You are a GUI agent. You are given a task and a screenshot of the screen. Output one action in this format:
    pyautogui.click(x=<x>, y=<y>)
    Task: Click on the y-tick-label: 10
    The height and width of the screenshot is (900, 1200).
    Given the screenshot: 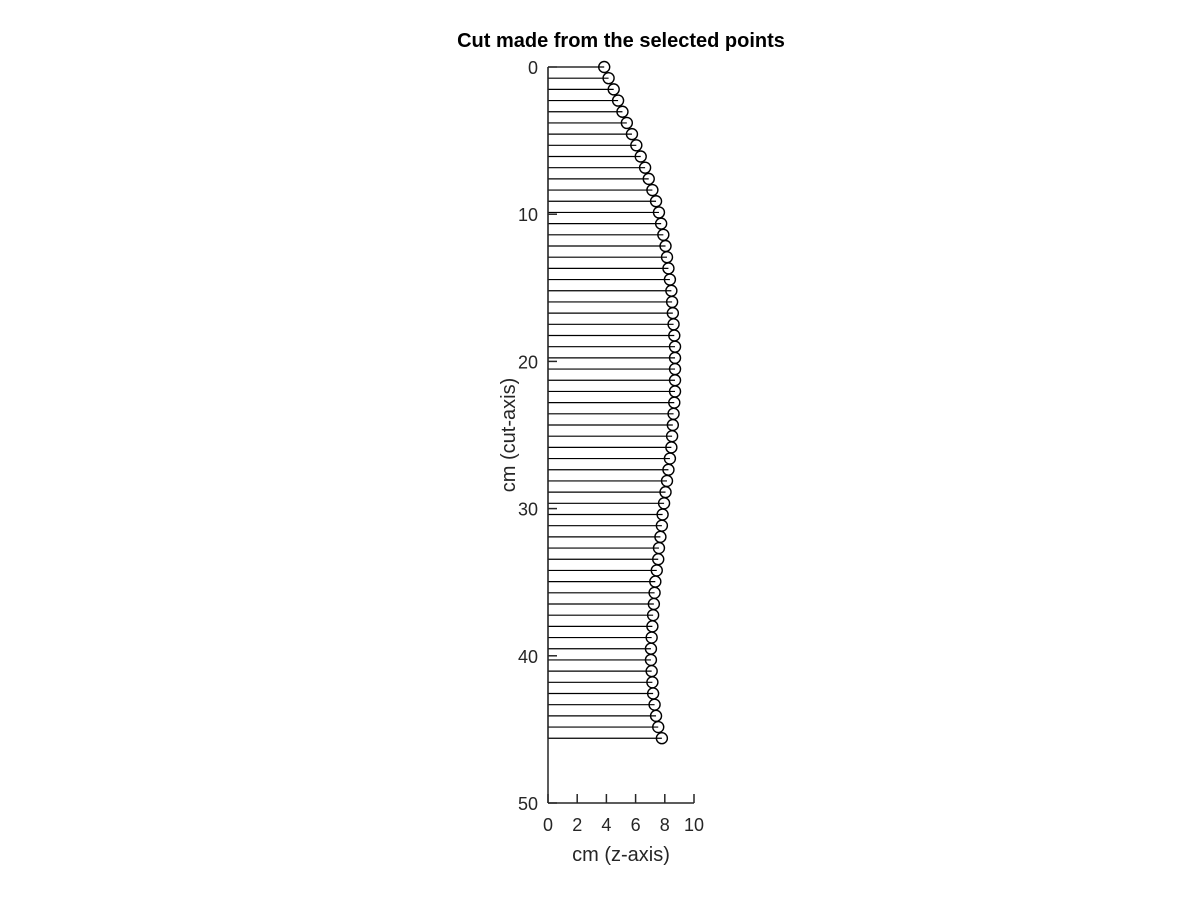 What is the action you would take?
    pyautogui.click(x=528, y=215)
    